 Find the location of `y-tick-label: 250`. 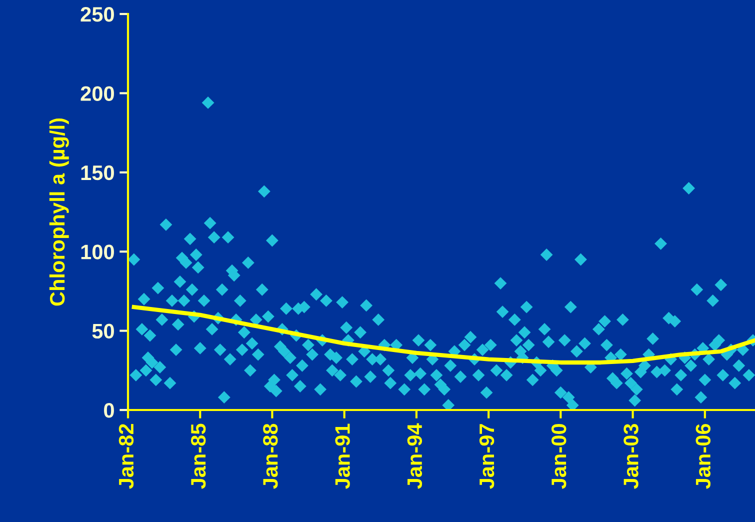

y-tick-label: 250 is located at coordinates (97, 14).